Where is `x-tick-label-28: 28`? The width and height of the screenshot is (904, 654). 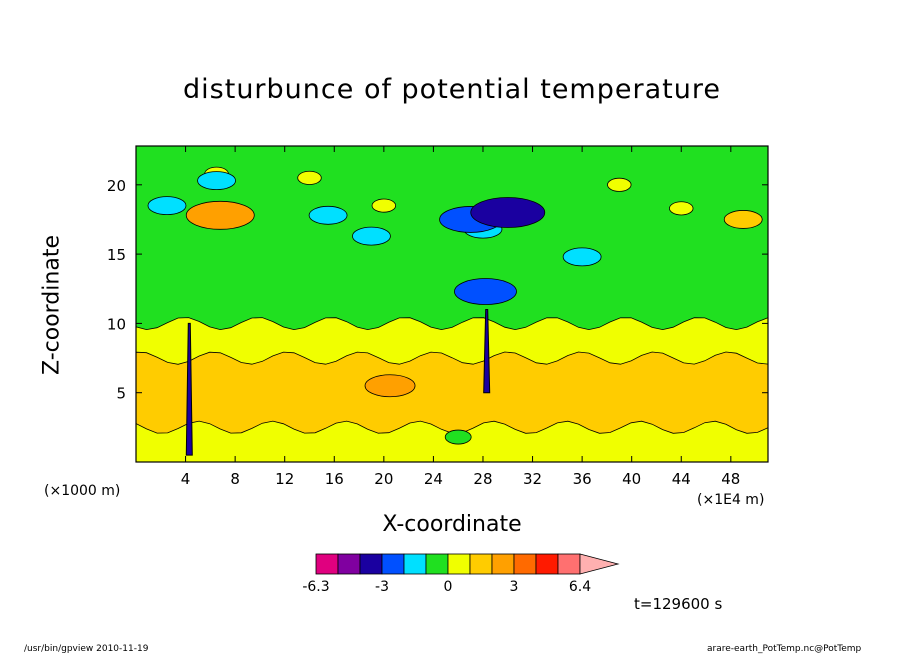
x-tick-label-28: 28 is located at coordinates (482, 479).